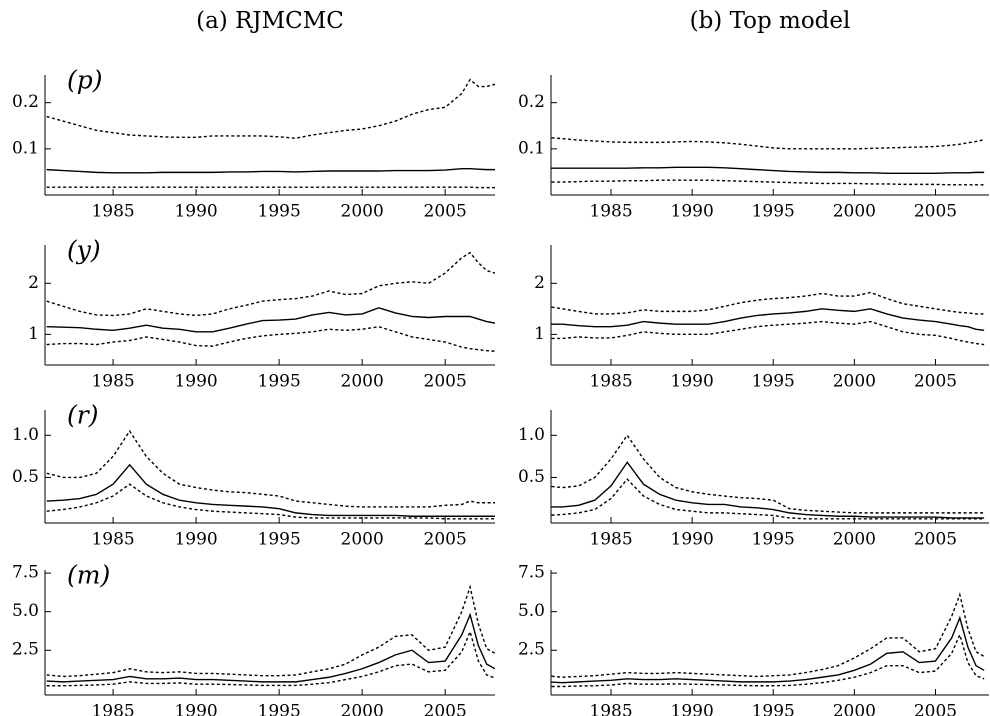 This screenshot has height=716, width=990. I want to click on panel-label: (m), so click(88, 575).